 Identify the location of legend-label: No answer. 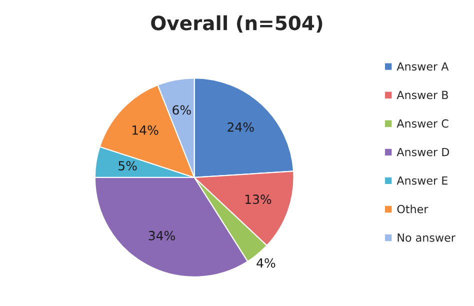
(427, 238).